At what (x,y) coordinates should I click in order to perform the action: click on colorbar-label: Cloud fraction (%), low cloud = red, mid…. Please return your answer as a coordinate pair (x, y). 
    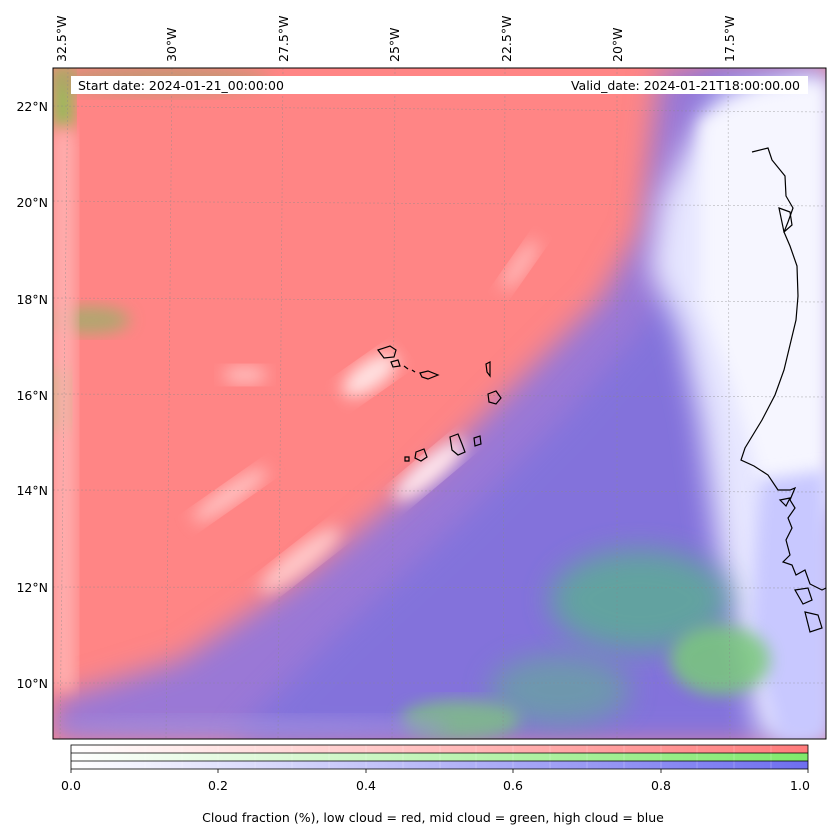
    Looking at the image, I should click on (433, 817).